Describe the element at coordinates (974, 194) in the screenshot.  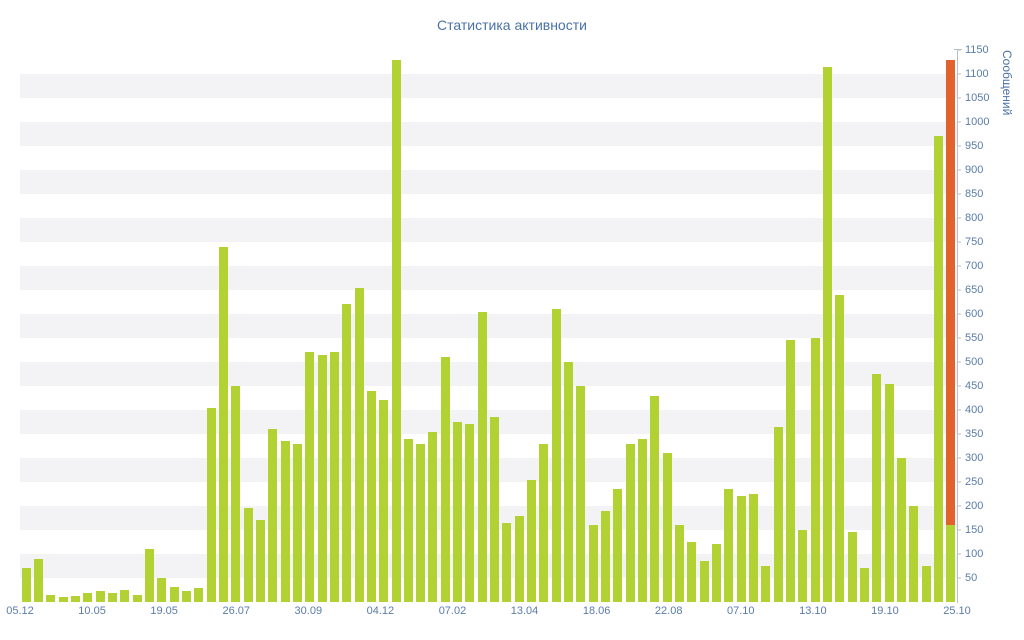
I see `y-tick-label: 850` at that location.